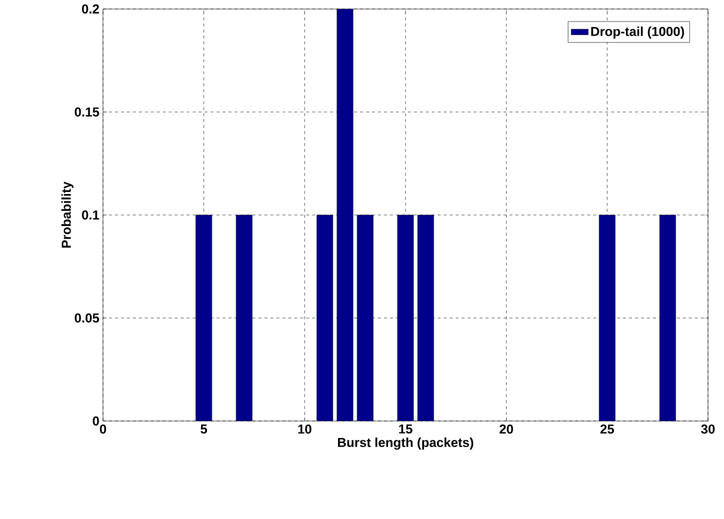 Image resolution: width=724 pixels, height=519 pixels. What do you see at coordinates (91, 215) in the screenshot?
I see `y-tick-label: 0.1` at bounding box center [91, 215].